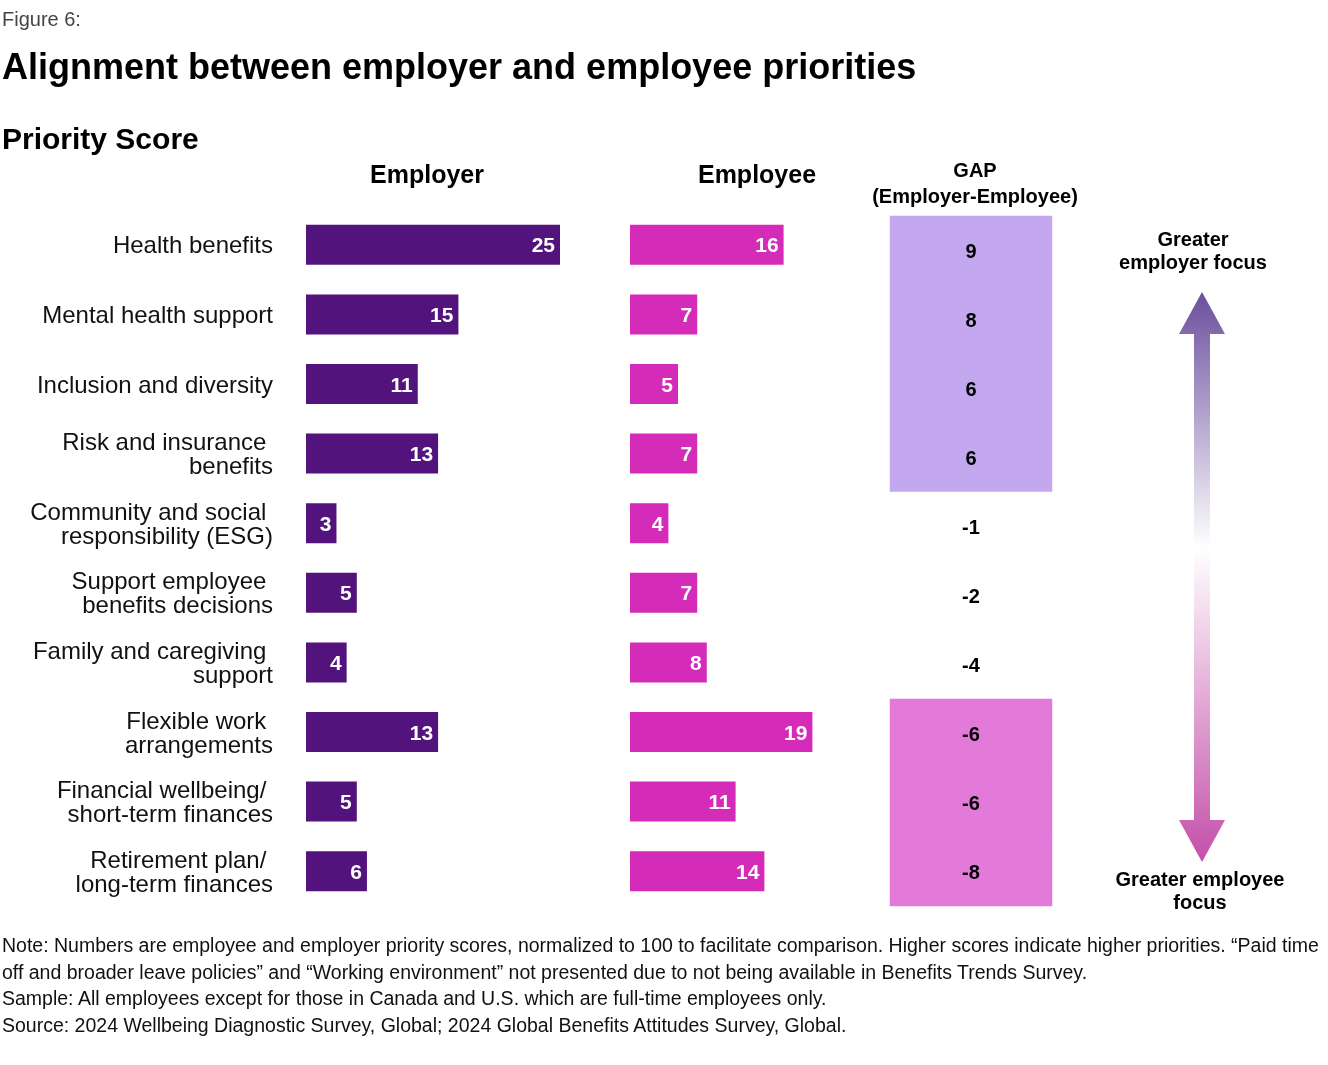 This screenshot has width=1328, height=1065. I want to click on text: Greater employee focus, so click(1200, 891).